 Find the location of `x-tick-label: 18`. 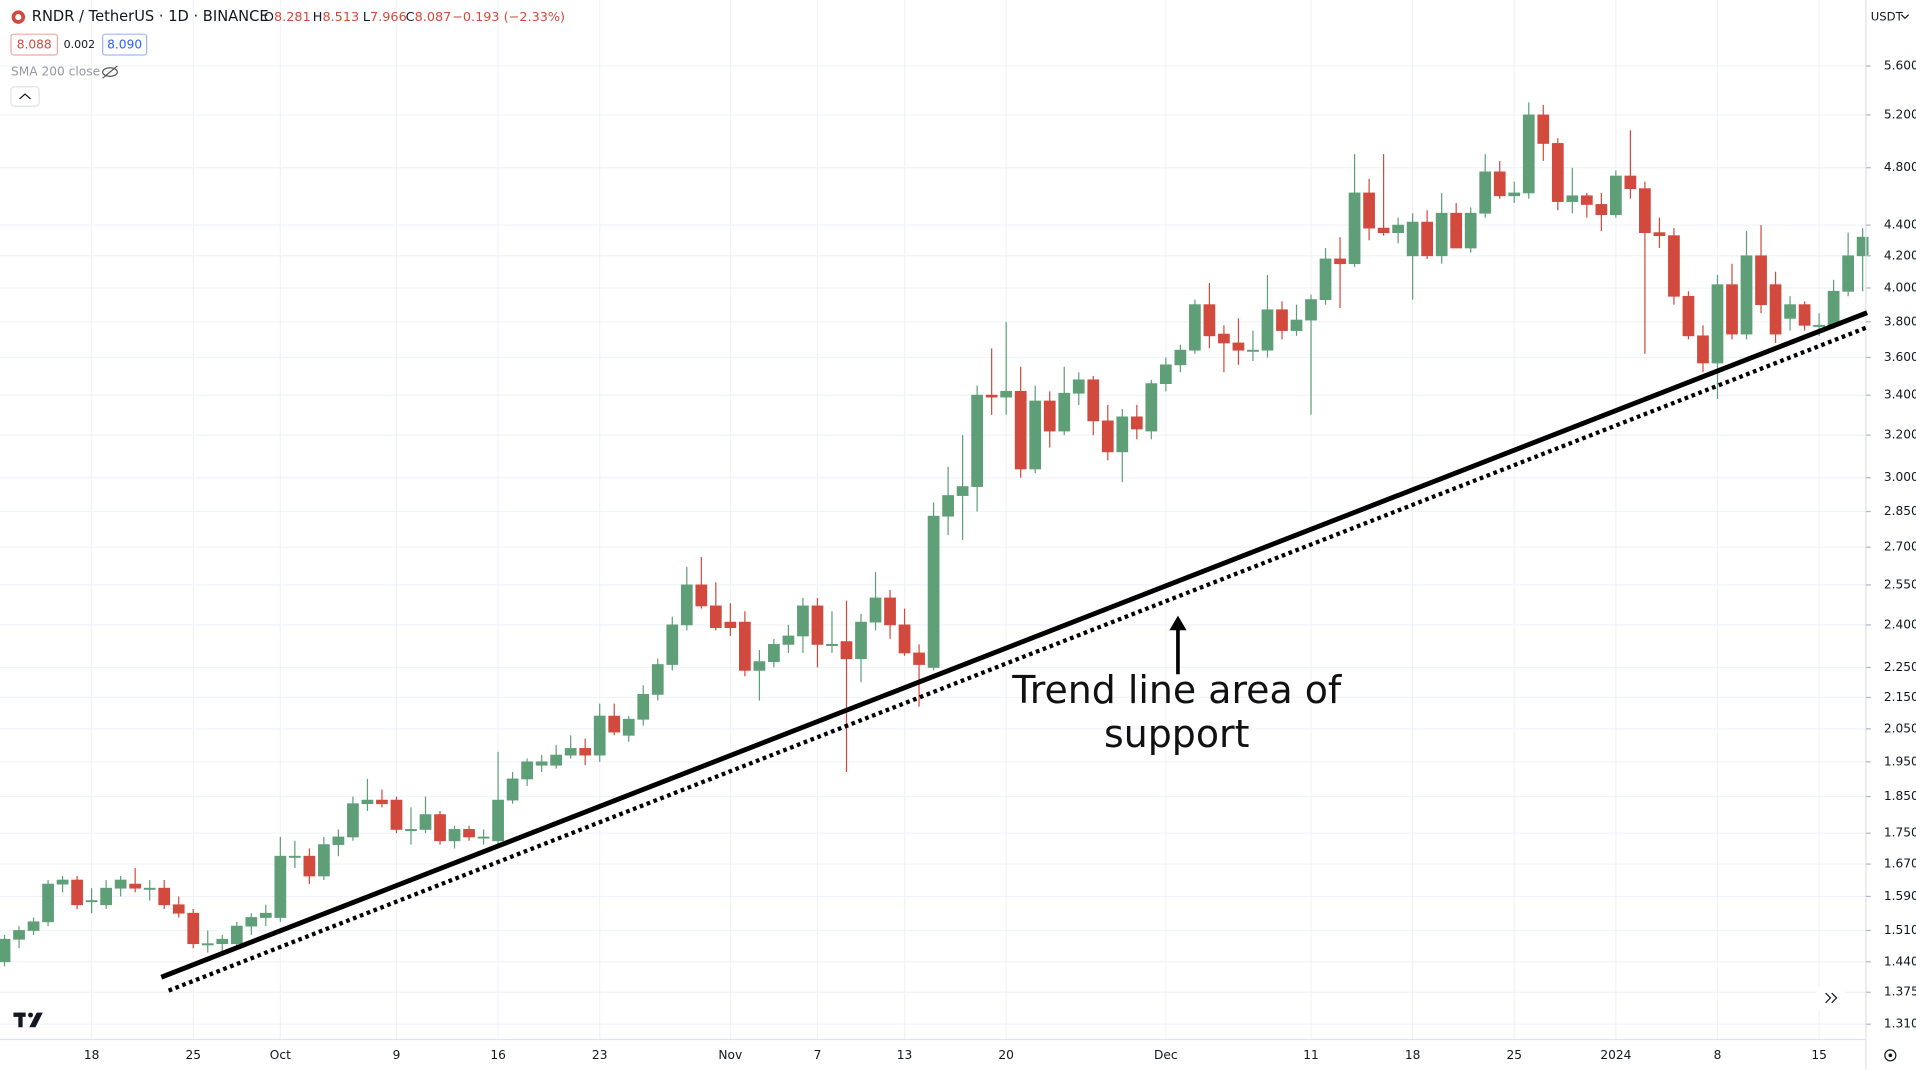

x-tick-label: 18 is located at coordinates (92, 1055).